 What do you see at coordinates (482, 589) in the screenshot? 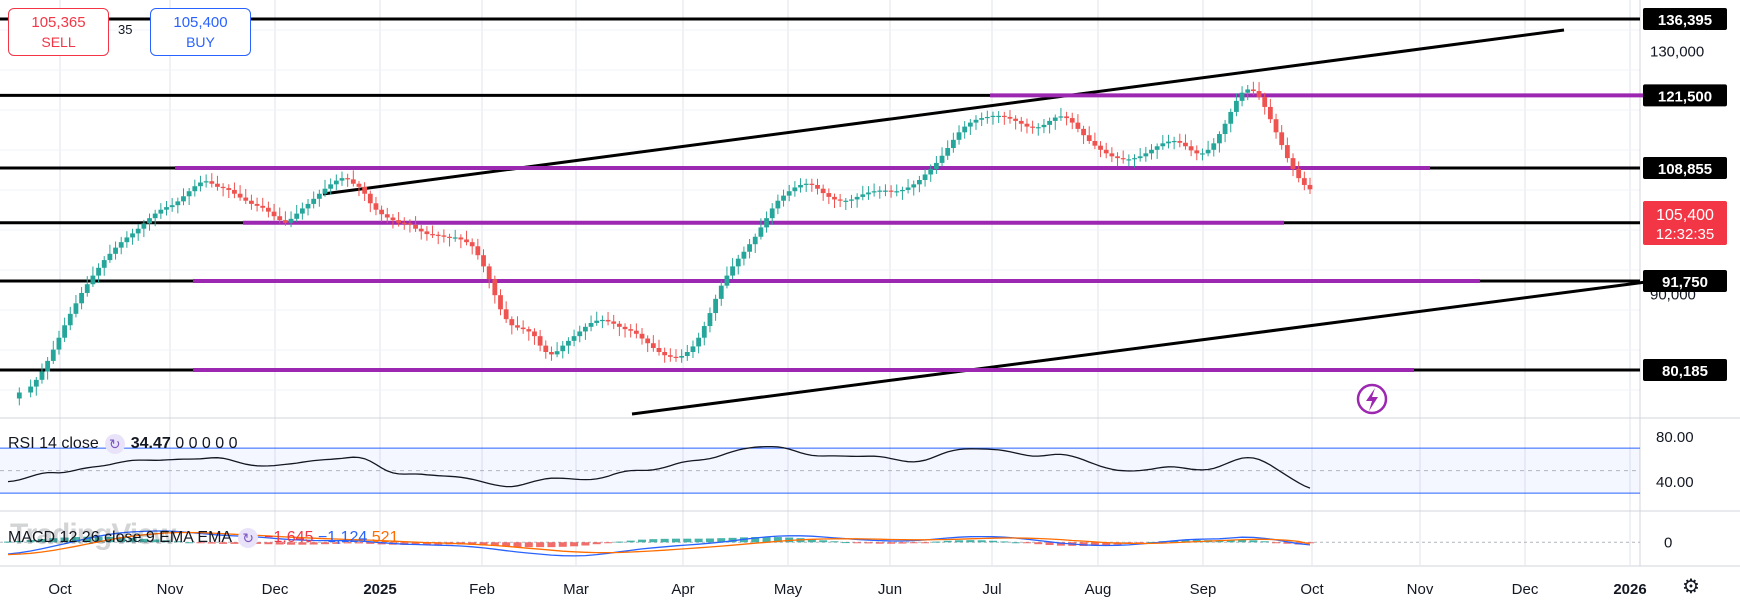
I see `time-tick: Feb` at bounding box center [482, 589].